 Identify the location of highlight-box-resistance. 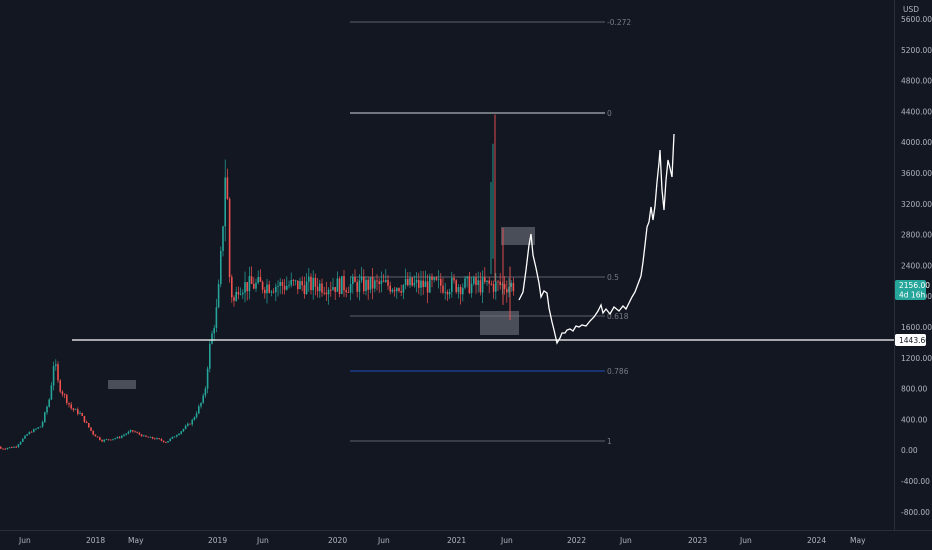
(518, 236).